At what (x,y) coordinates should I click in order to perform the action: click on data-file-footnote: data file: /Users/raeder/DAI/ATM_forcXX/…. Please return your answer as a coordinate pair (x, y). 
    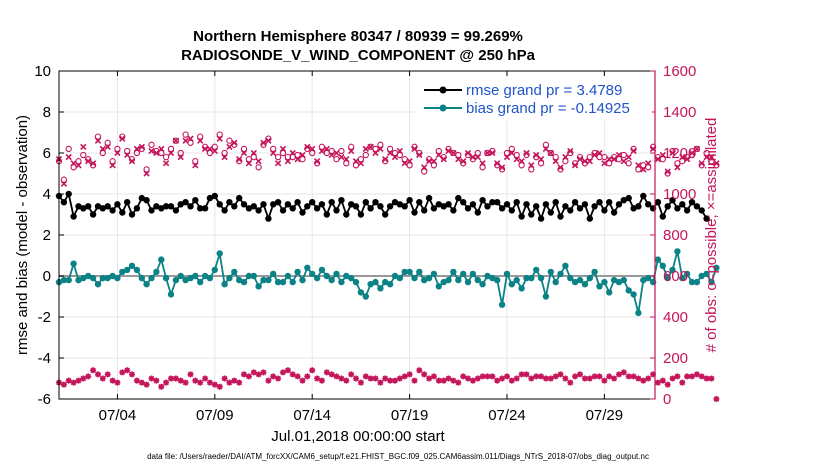
    Looking at the image, I should click on (398, 456).